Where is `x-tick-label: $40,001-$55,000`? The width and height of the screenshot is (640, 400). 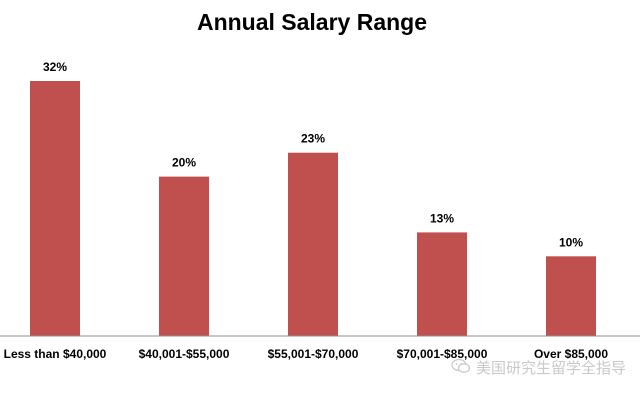 x-tick-label: $40,001-$55,000 is located at coordinates (184, 354).